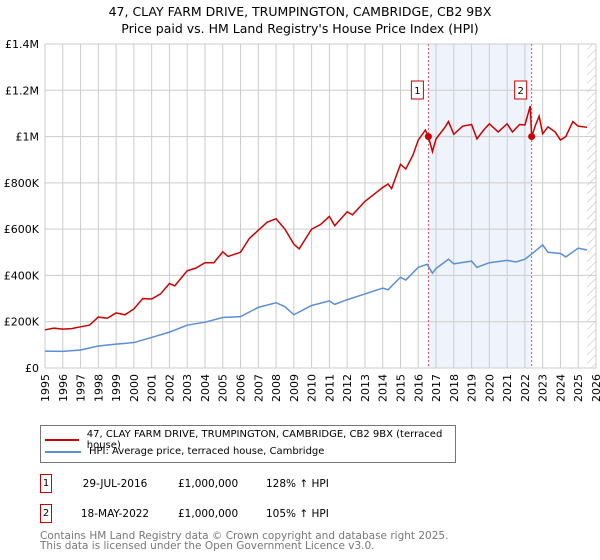 The width and height of the screenshot is (600, 560). I want to click on x-tick-label: 1998, so click(98, 388).